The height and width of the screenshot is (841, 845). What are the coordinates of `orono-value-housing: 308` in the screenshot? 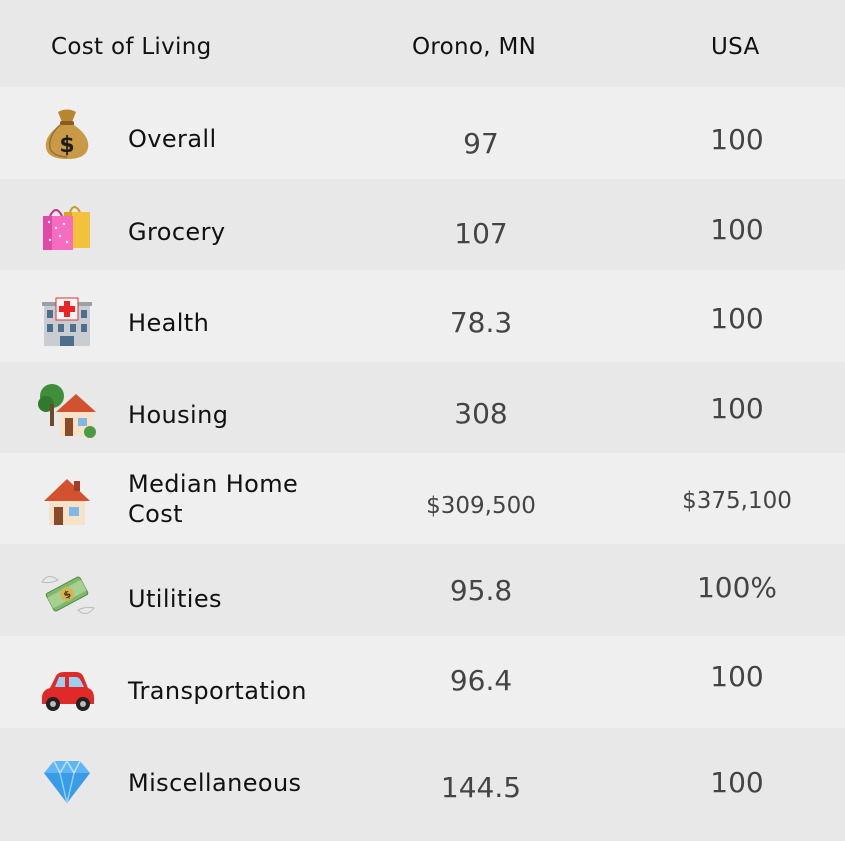 It's located at (481, 413).